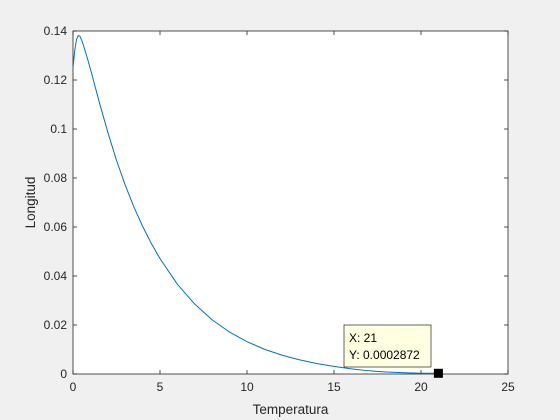 The width and height of the screenshot is (560, 420). Describe the element at coordinates (508, 387) in the screenshot. I see `x-tick-label: 25` at that location.